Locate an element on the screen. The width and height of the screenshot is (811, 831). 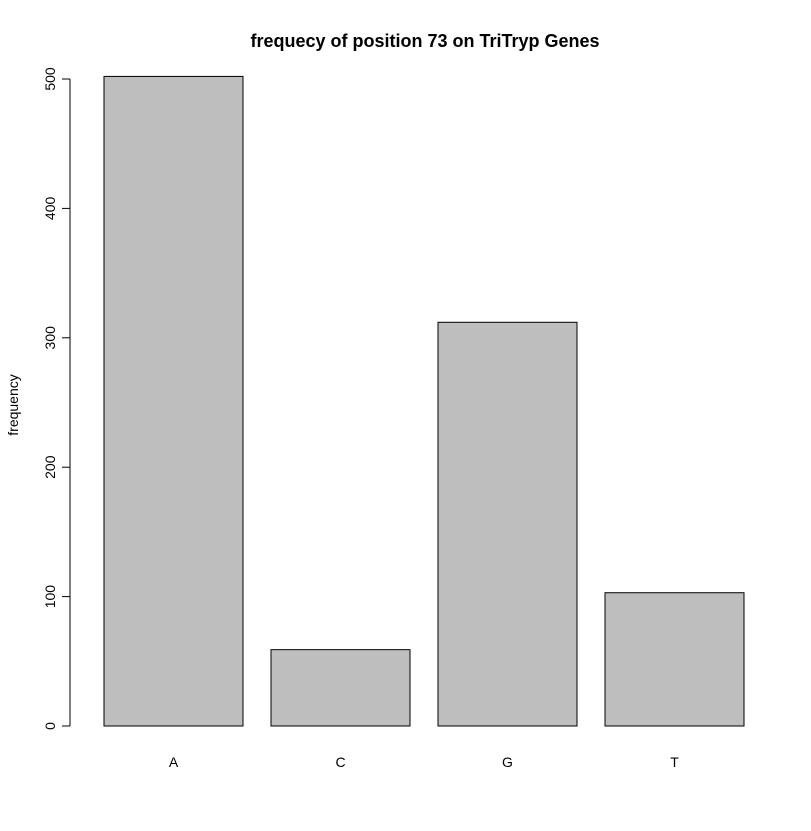
bar-C is located at coordinates (340, 688).